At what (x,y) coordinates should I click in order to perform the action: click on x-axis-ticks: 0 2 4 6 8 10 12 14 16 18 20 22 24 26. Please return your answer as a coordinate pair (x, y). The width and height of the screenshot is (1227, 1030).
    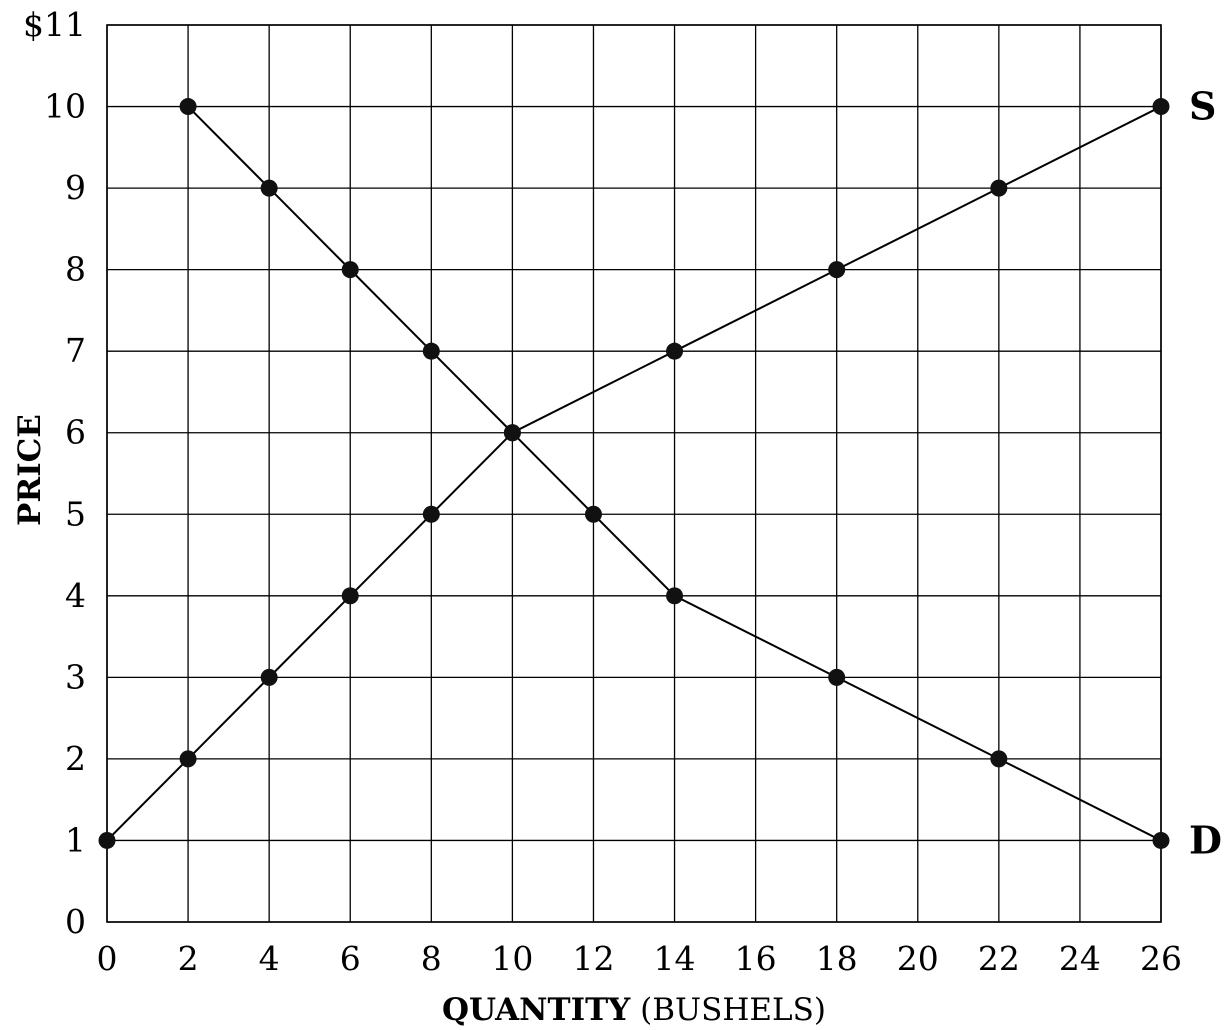
    Looking at the image, I should click on (640, 958).